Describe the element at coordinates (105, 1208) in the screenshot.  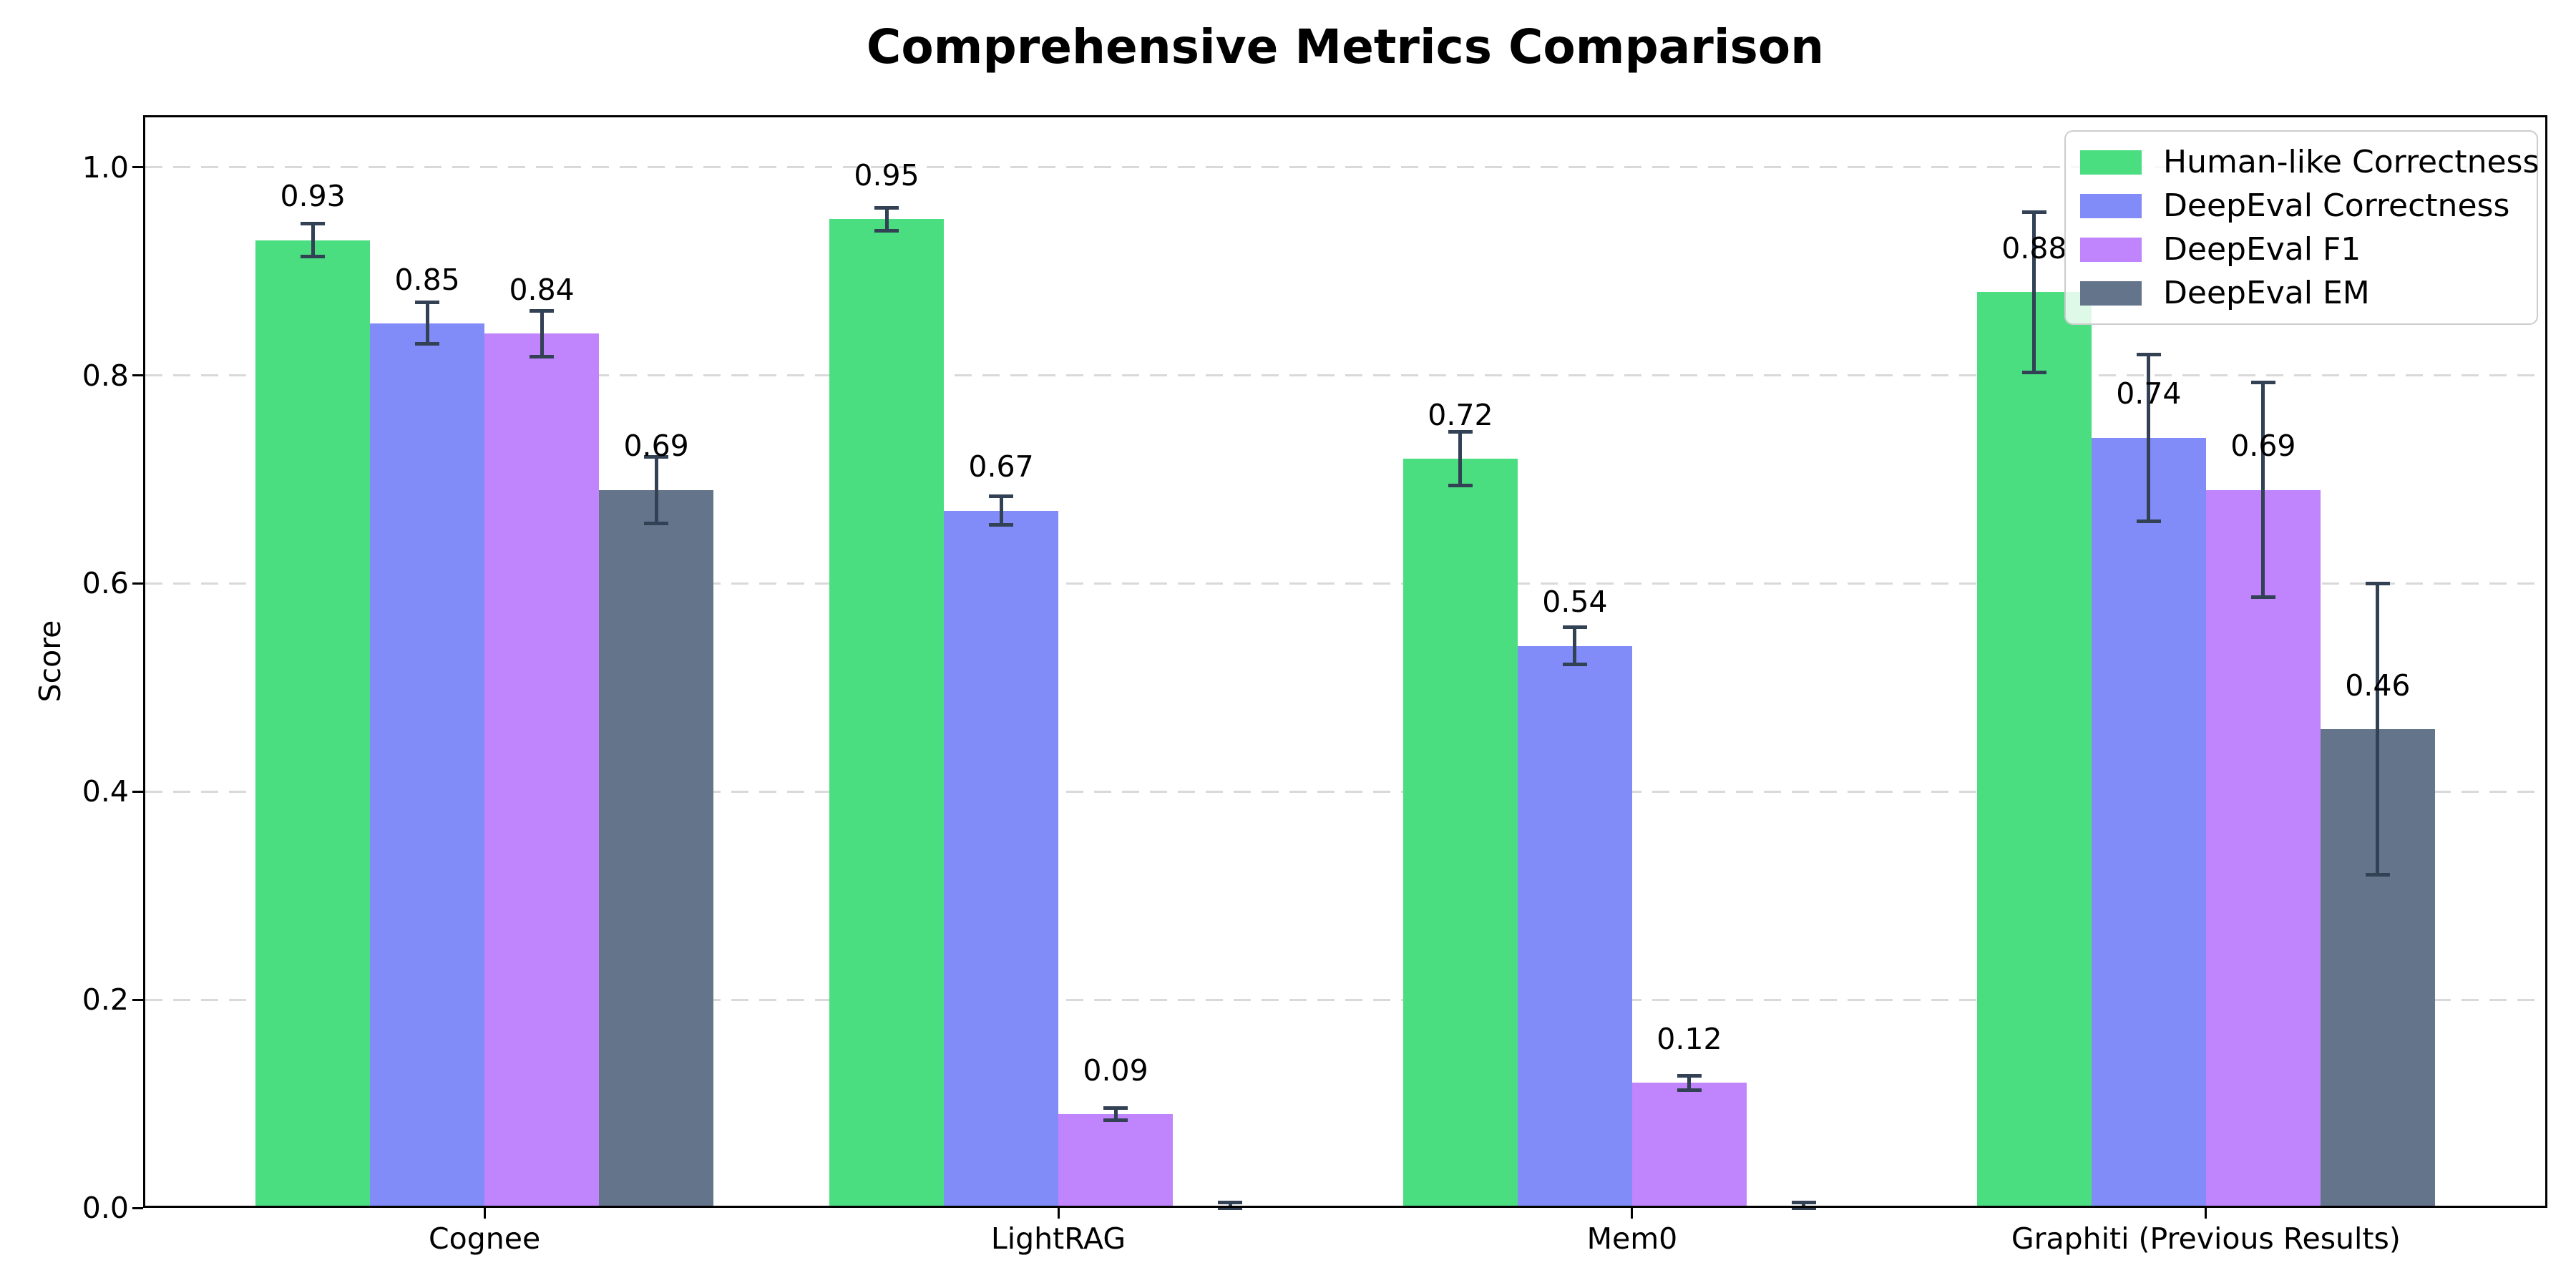
I see `y-tick-label: 0.0` at that location.